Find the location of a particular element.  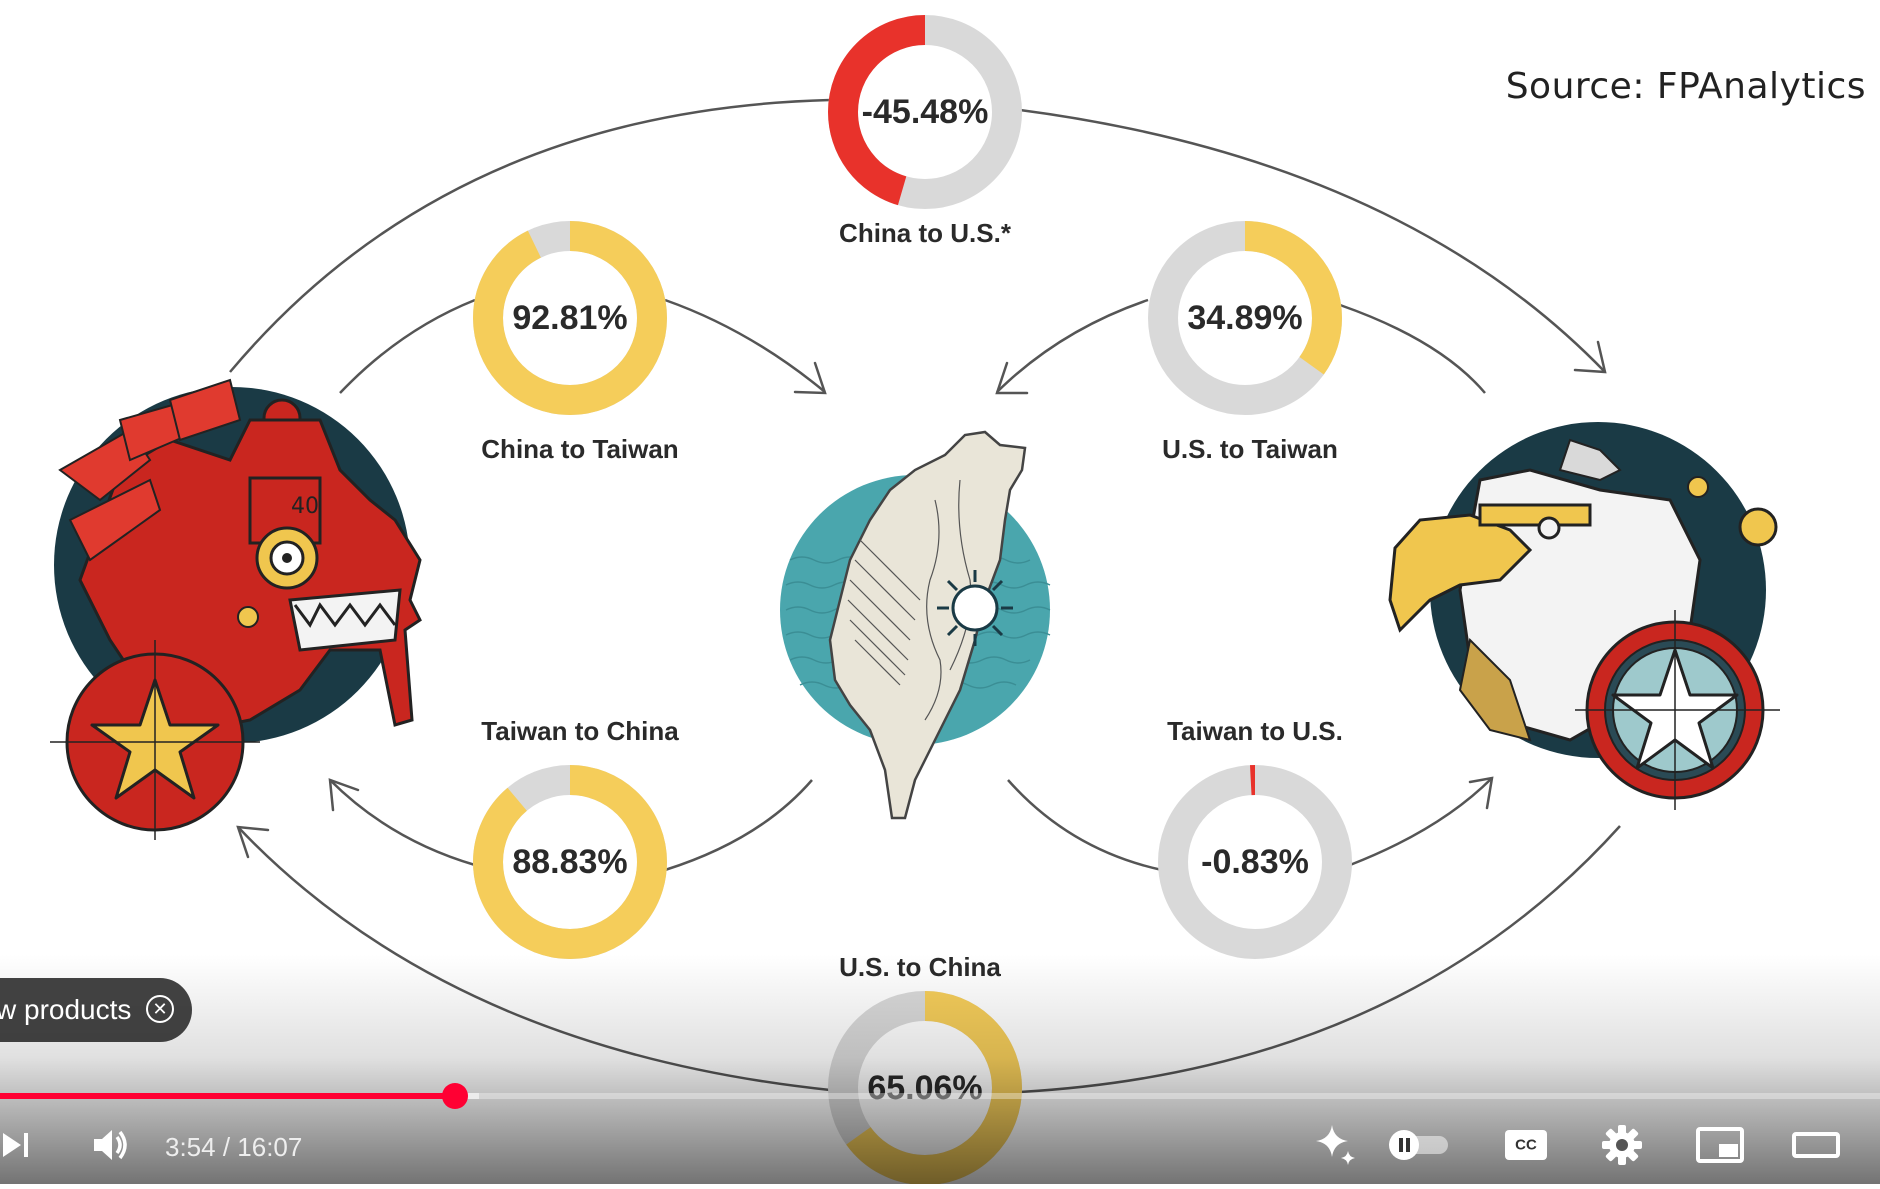

us-eagle-icon is located at coordinates (1584, 616).